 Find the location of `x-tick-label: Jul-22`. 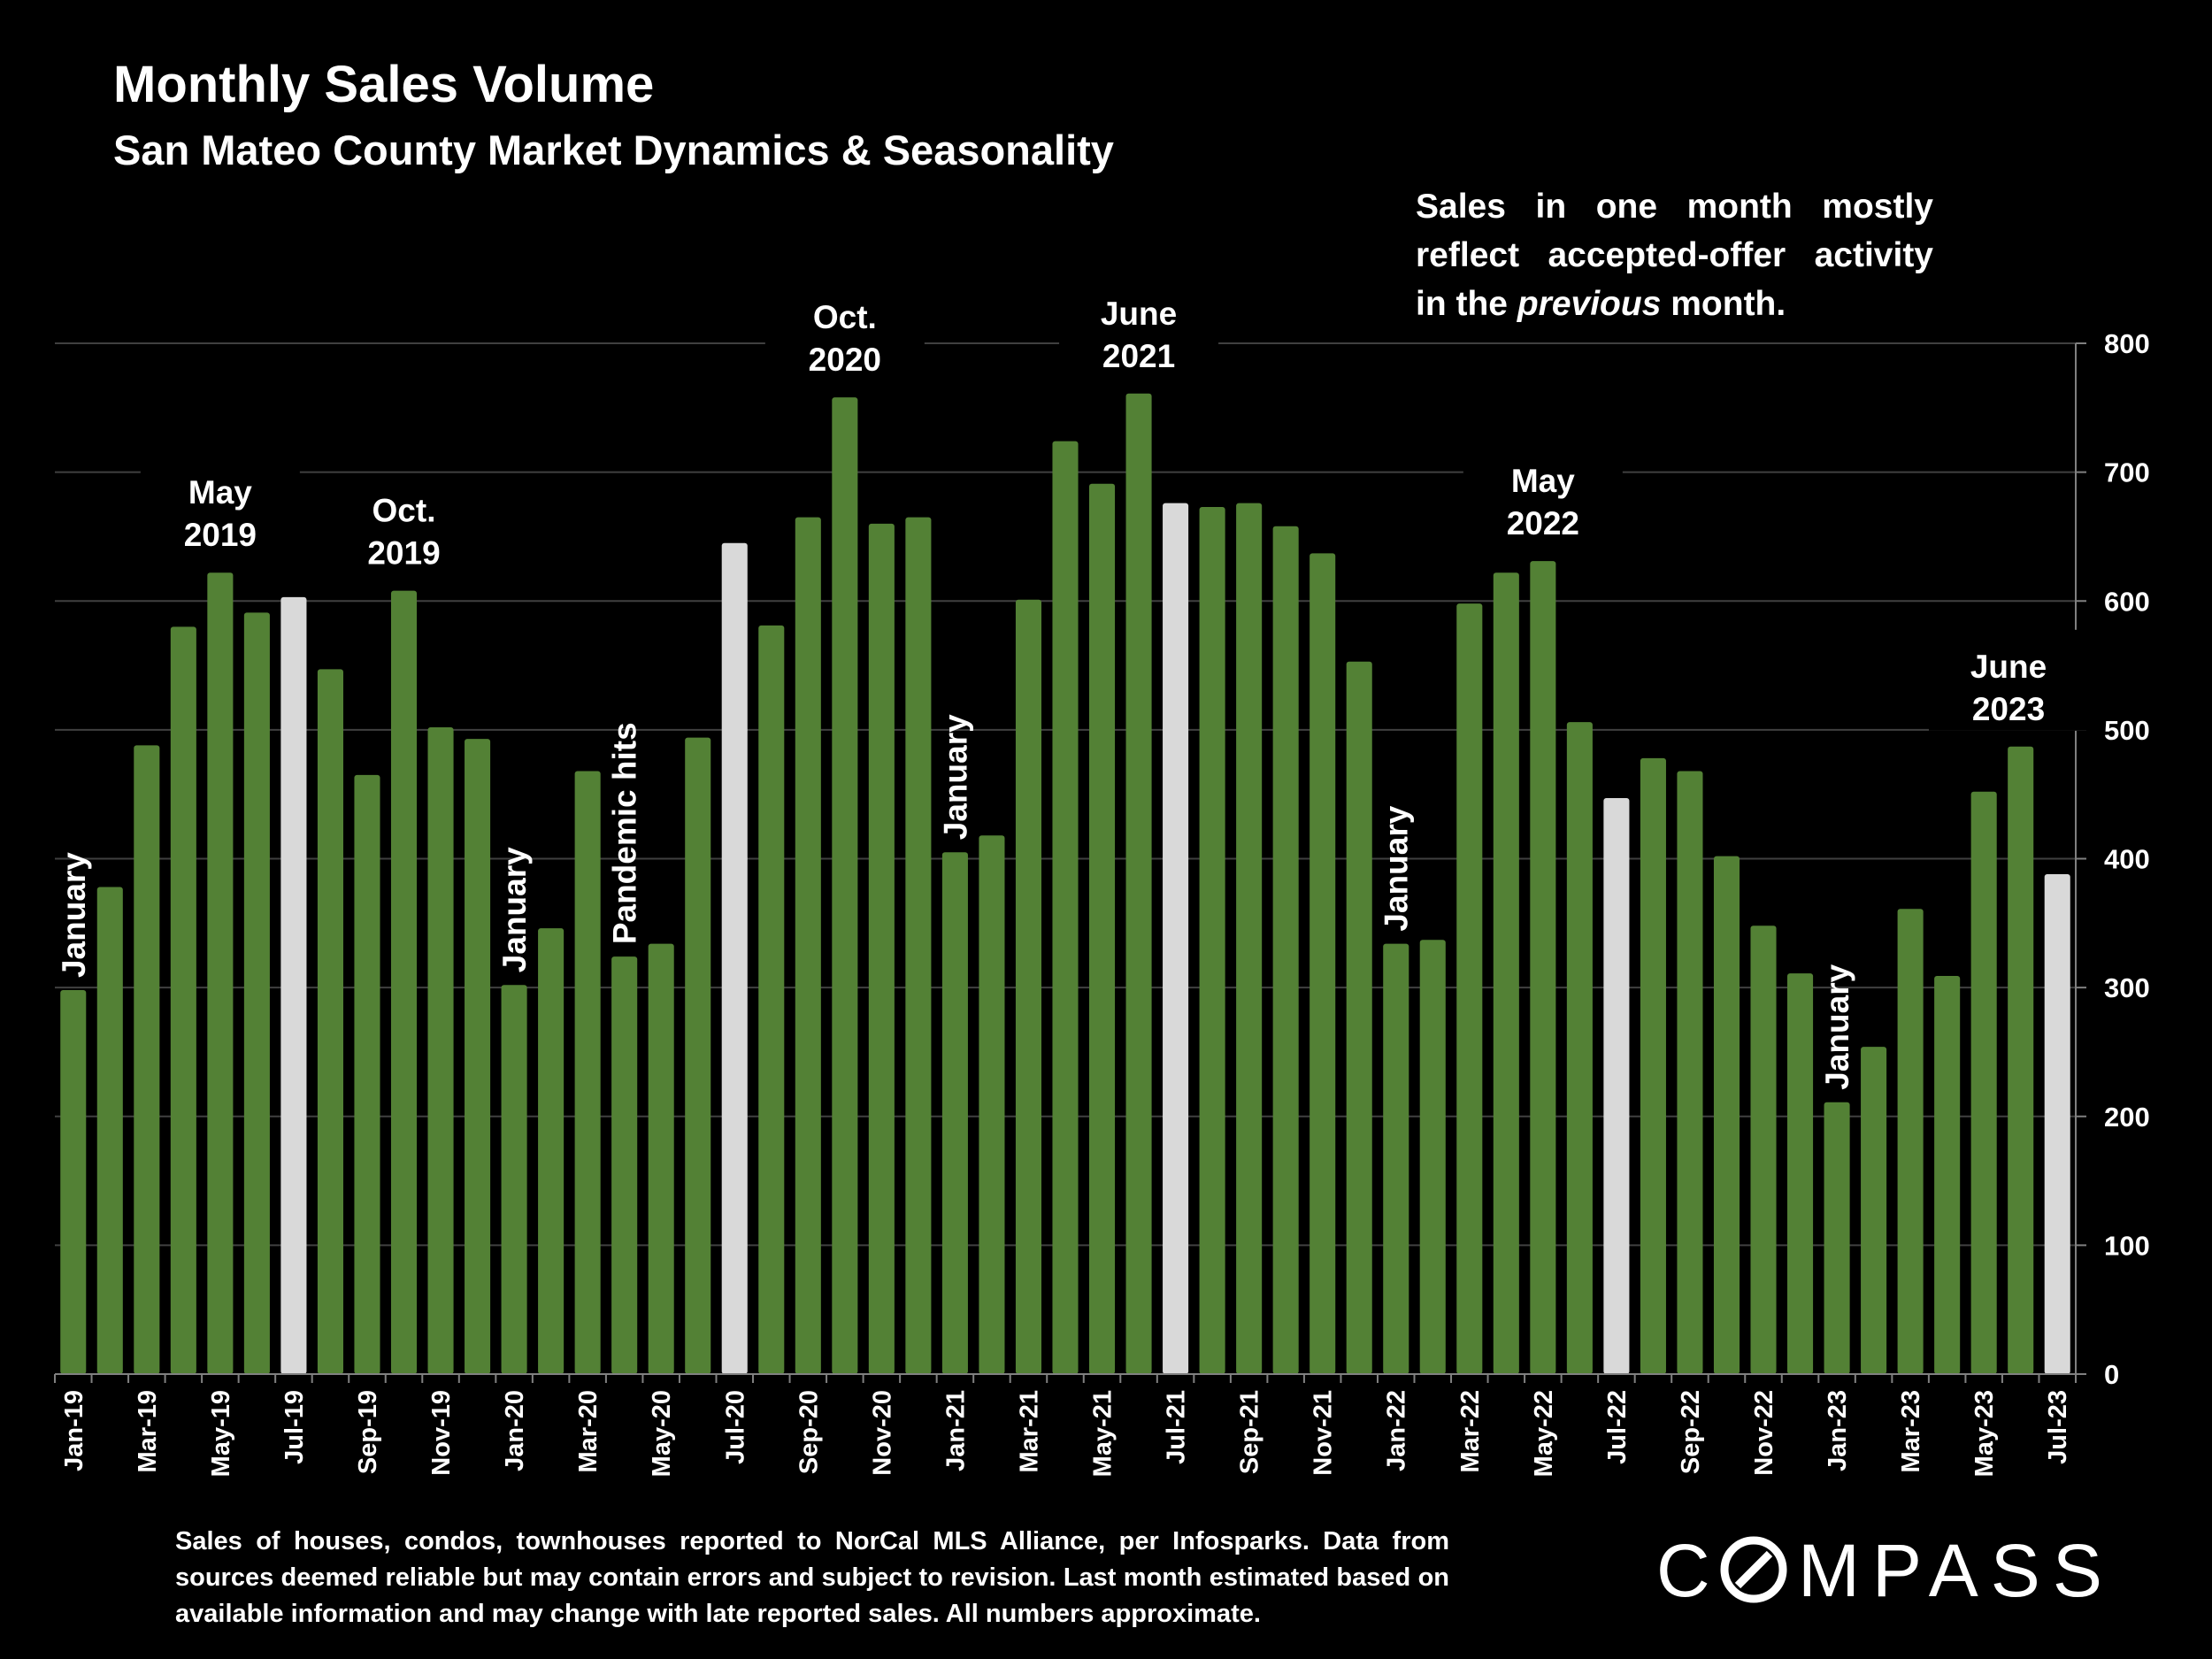

x-tick-label: Jul-22 is located at coordinates (1617, 1427).